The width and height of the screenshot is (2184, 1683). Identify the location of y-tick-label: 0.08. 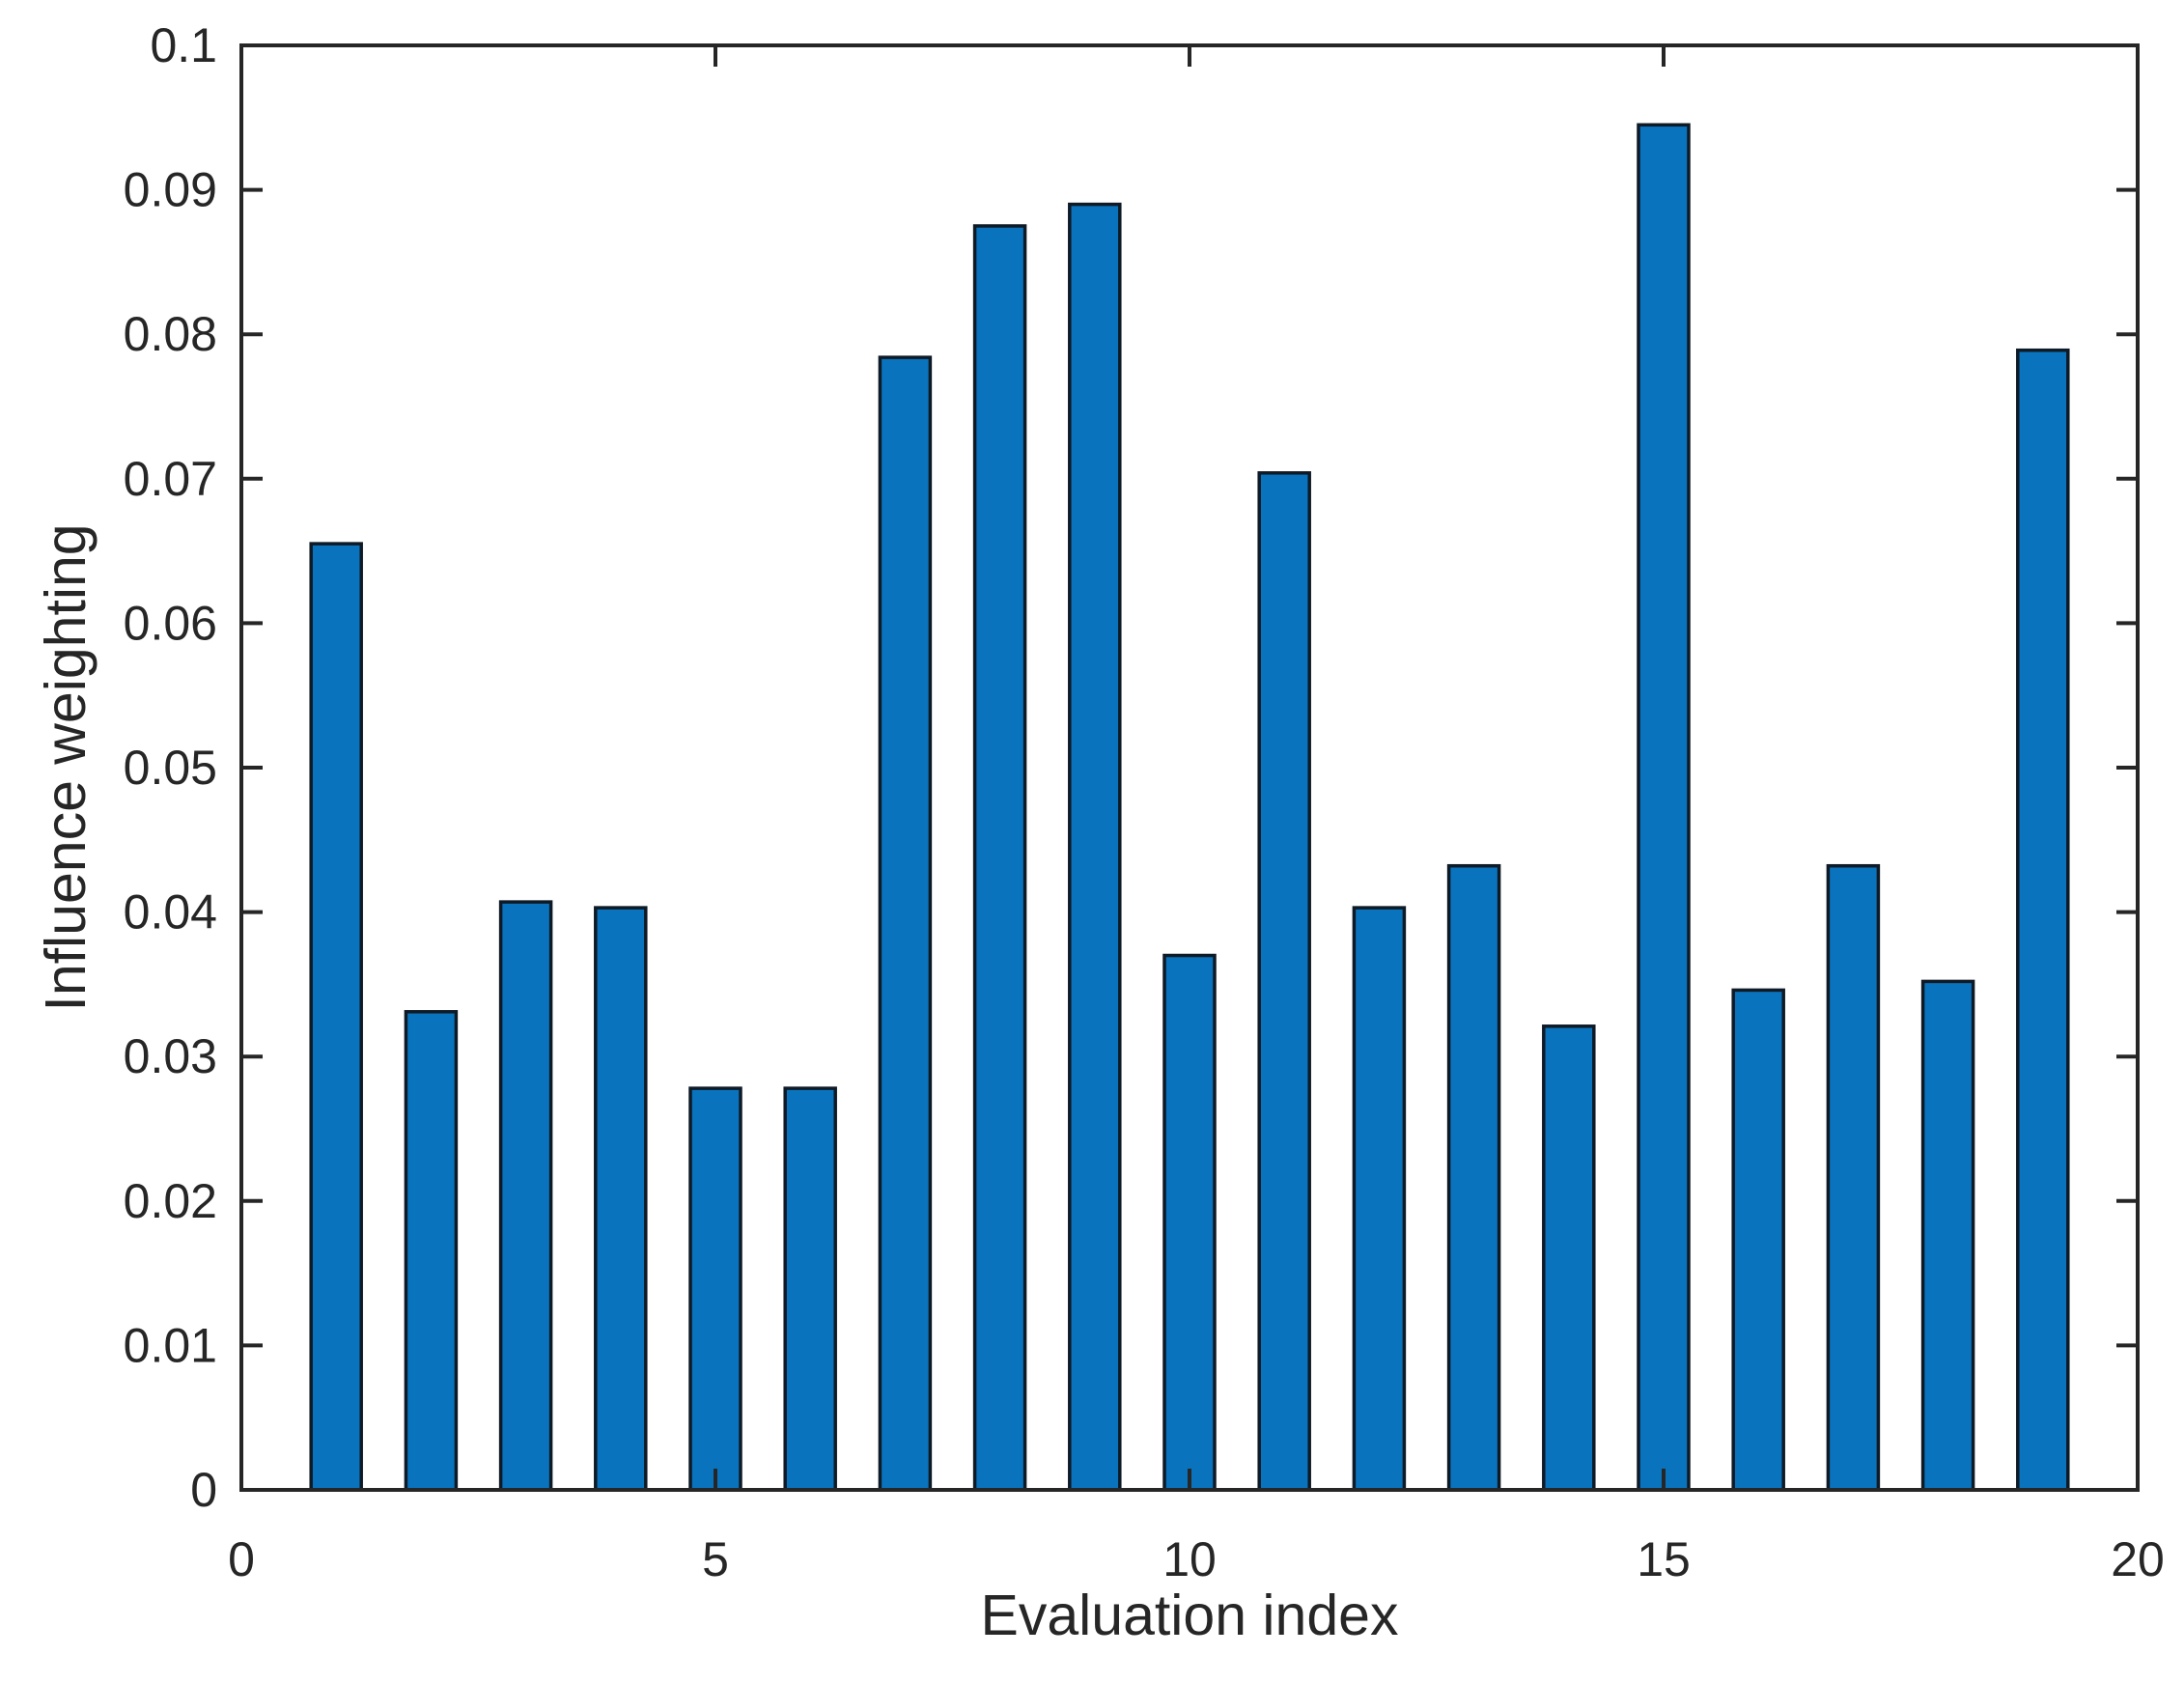
(171, 334).